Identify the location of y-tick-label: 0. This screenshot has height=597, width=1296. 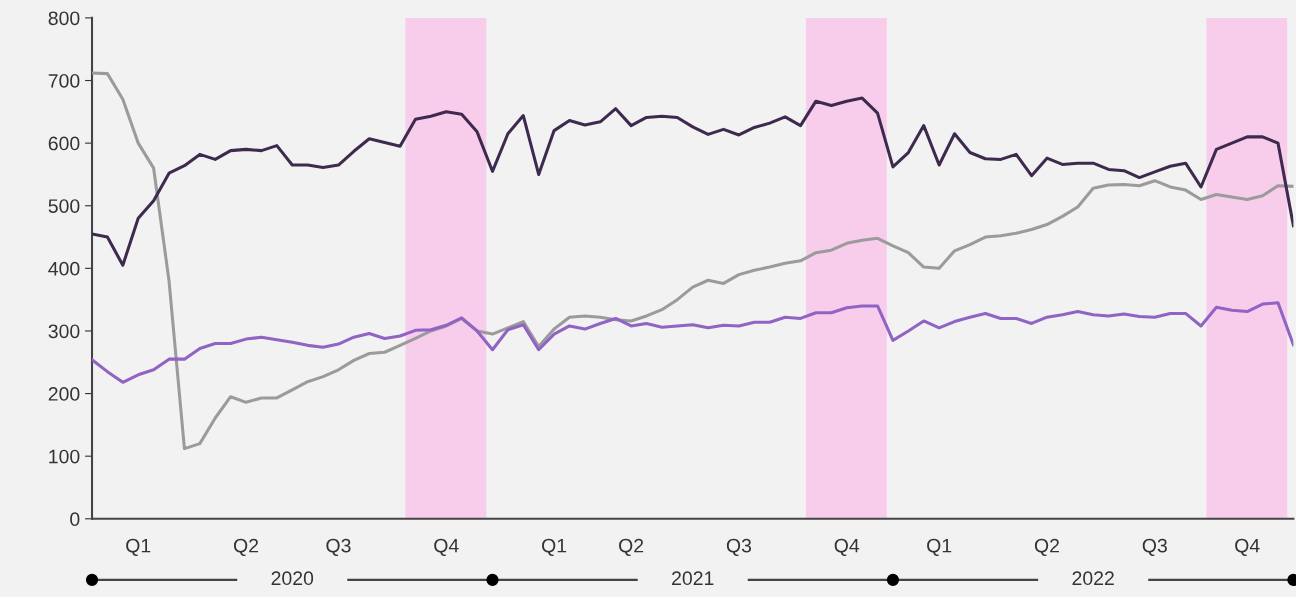
(75, 519).